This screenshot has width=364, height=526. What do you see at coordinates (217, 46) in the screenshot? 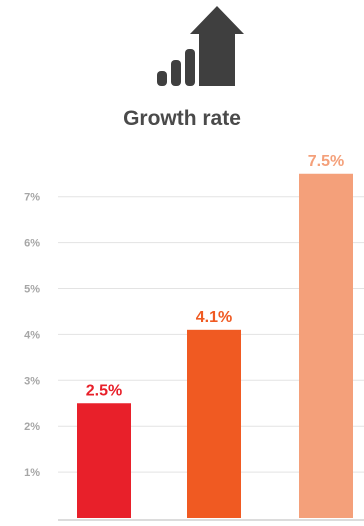
I see `icon-arrow` at bounding box center [217, 46].